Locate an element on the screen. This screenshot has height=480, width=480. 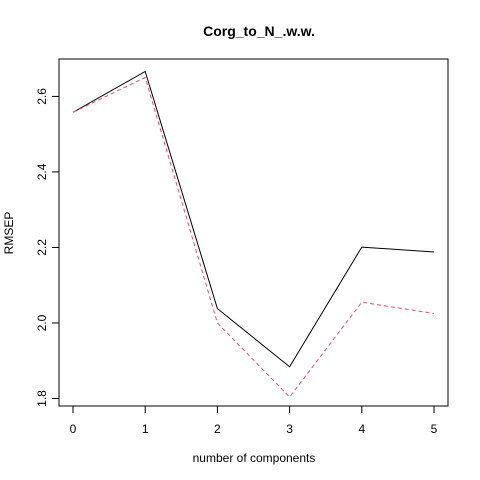
y-axis-label: RMSEP is located at coordinates (9, 233).